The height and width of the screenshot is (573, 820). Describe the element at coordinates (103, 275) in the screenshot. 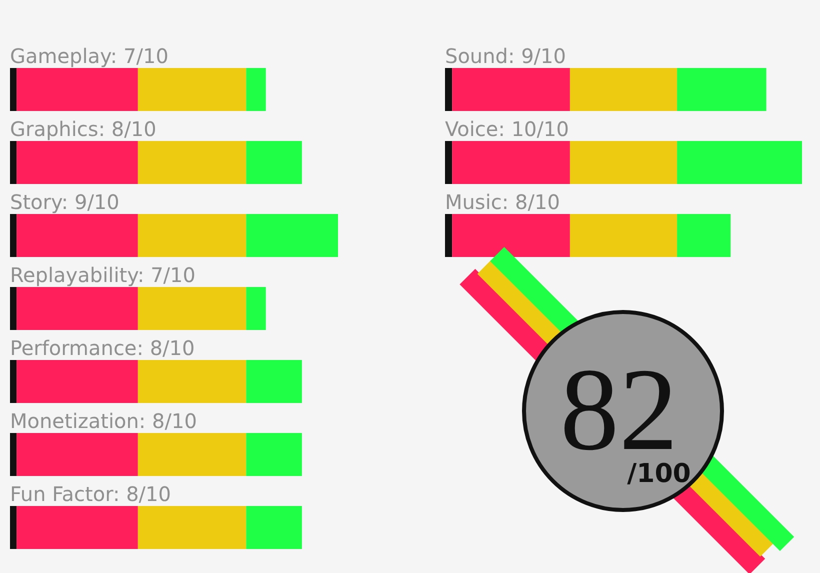

I see `y-tick-label: Replayability: 7/10` at that location.